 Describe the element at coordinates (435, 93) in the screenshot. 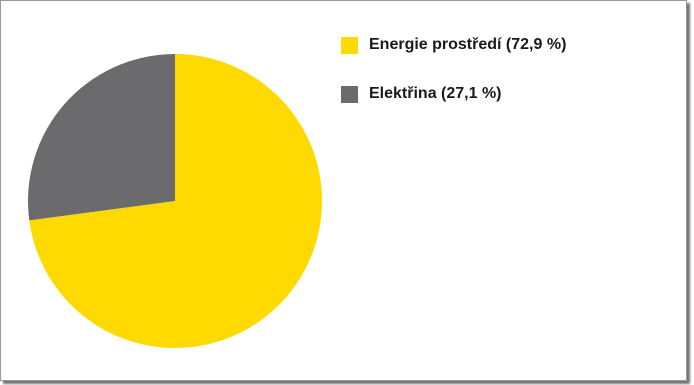

I see `legend-label-elektrina: Elektřina (27,1 %)` at that location.